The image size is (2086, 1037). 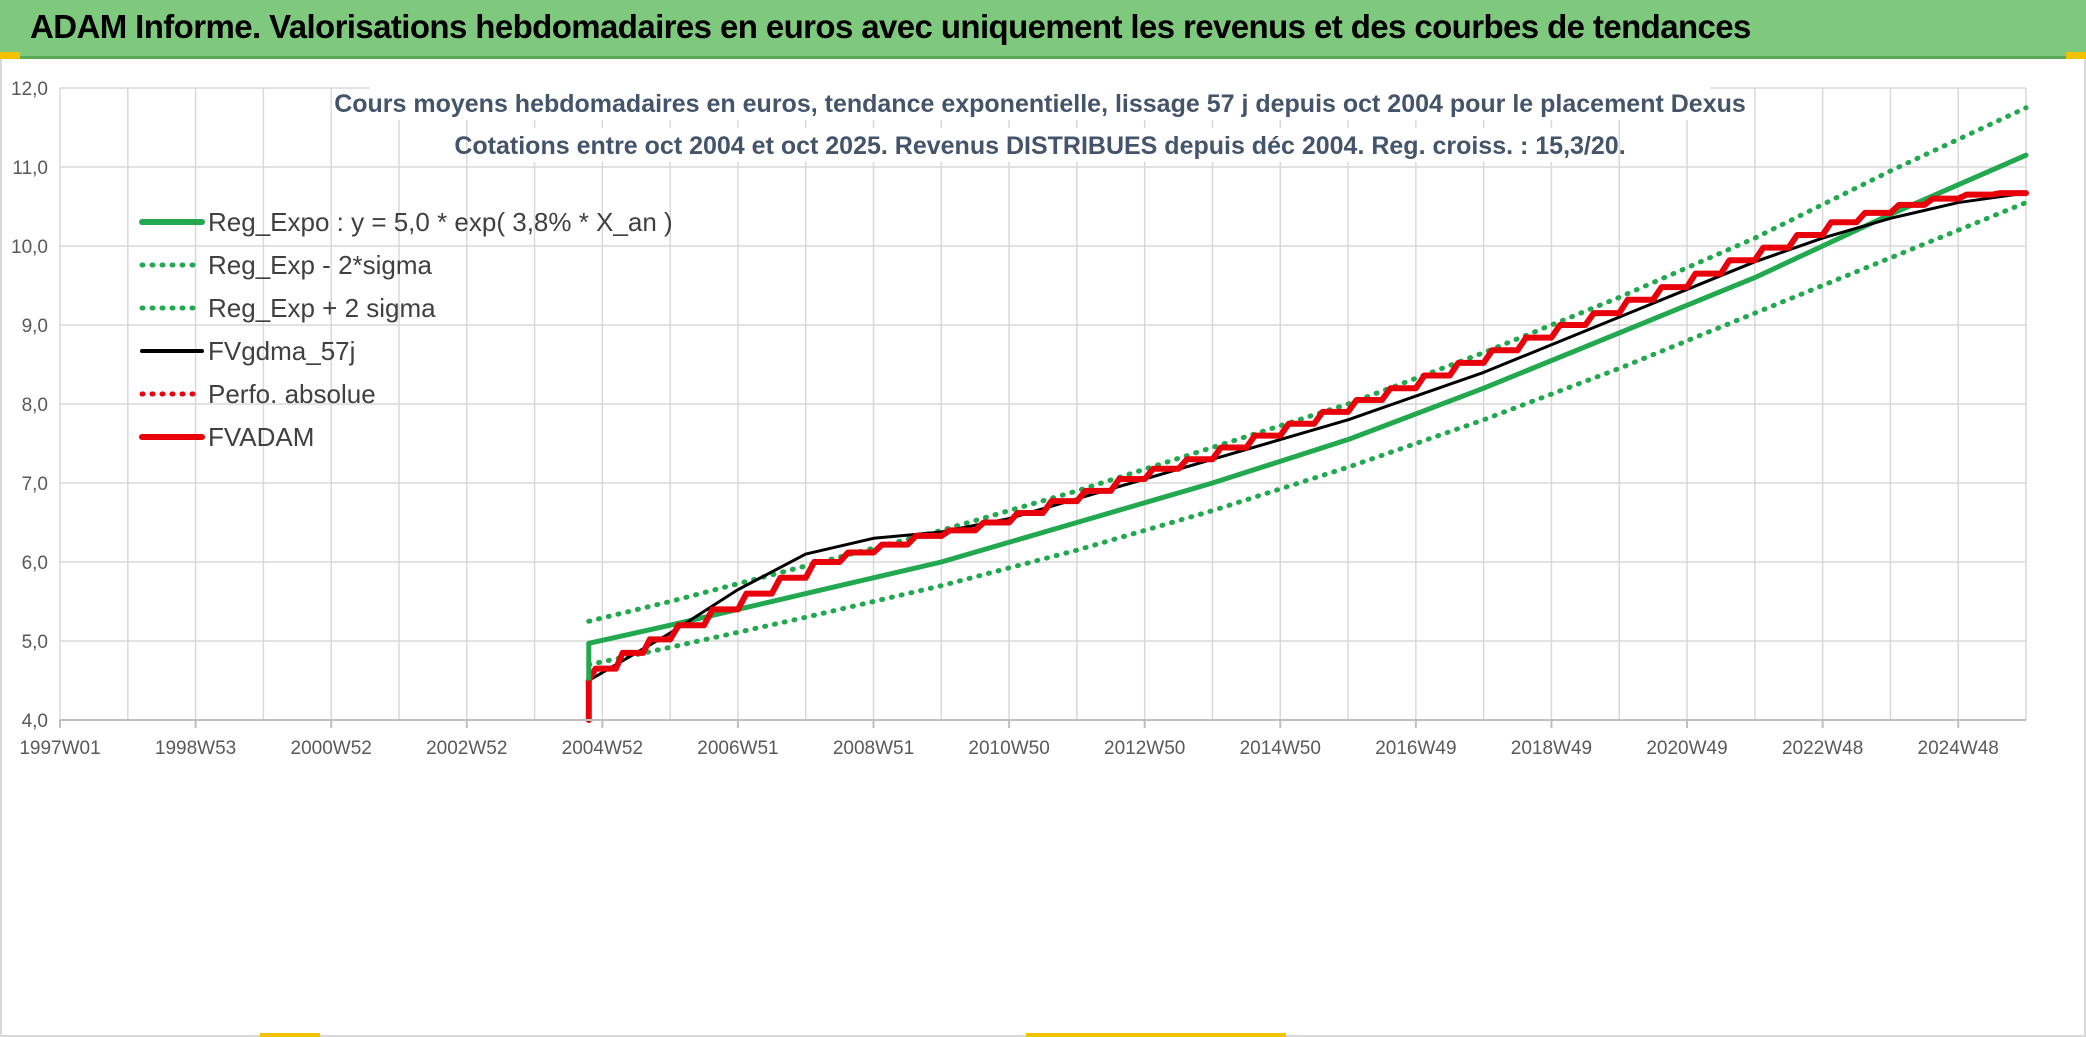 What do you see at coordinates (1008, 748) in the screenshot?
I see `x-tick-label: 2010W50` at bounding box center [1008, 748].